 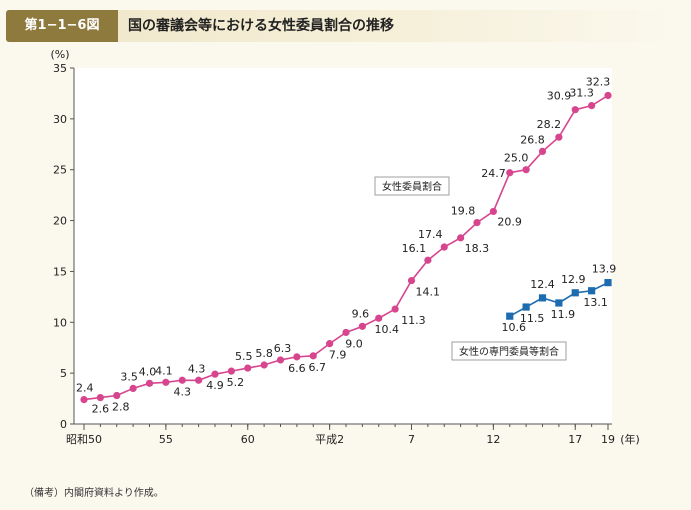 I want to click on figure-header: 第1−1−6図 国の審議会等における女性委員割合の推移, so click(x=344, y=26).